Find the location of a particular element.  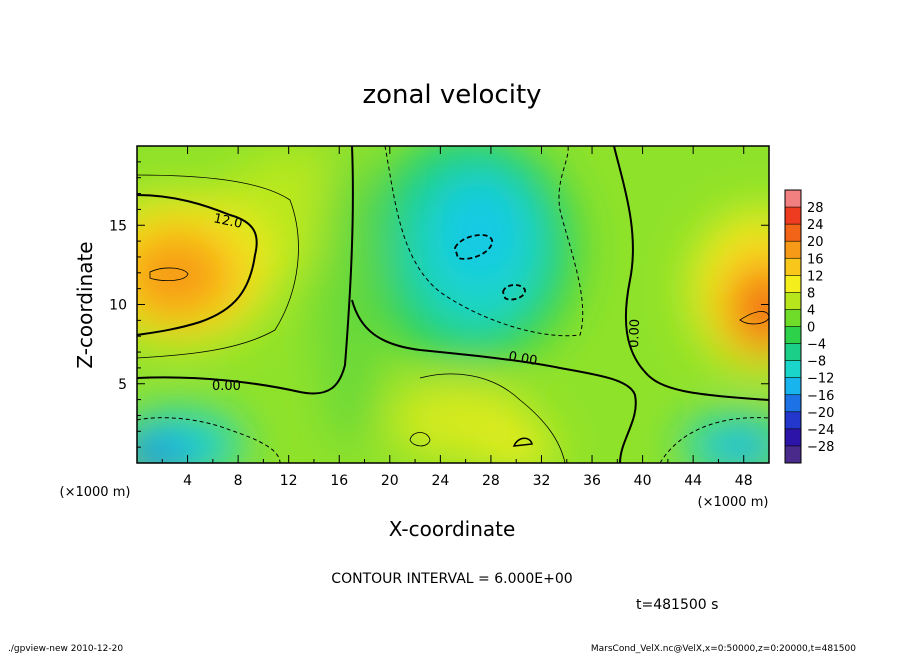

x-tick-label: 8 is located at coordinates (238, 481).